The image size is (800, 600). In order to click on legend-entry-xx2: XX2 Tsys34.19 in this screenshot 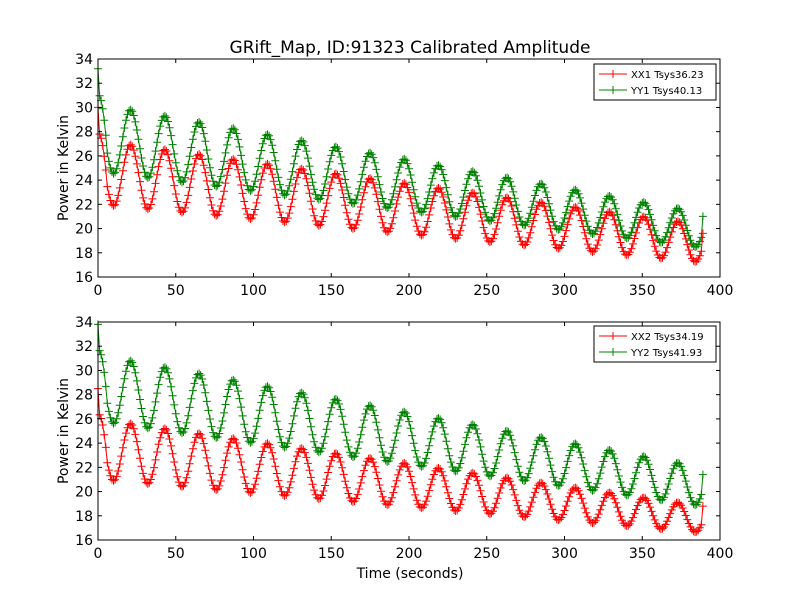, I will do `click(651, 337)`.